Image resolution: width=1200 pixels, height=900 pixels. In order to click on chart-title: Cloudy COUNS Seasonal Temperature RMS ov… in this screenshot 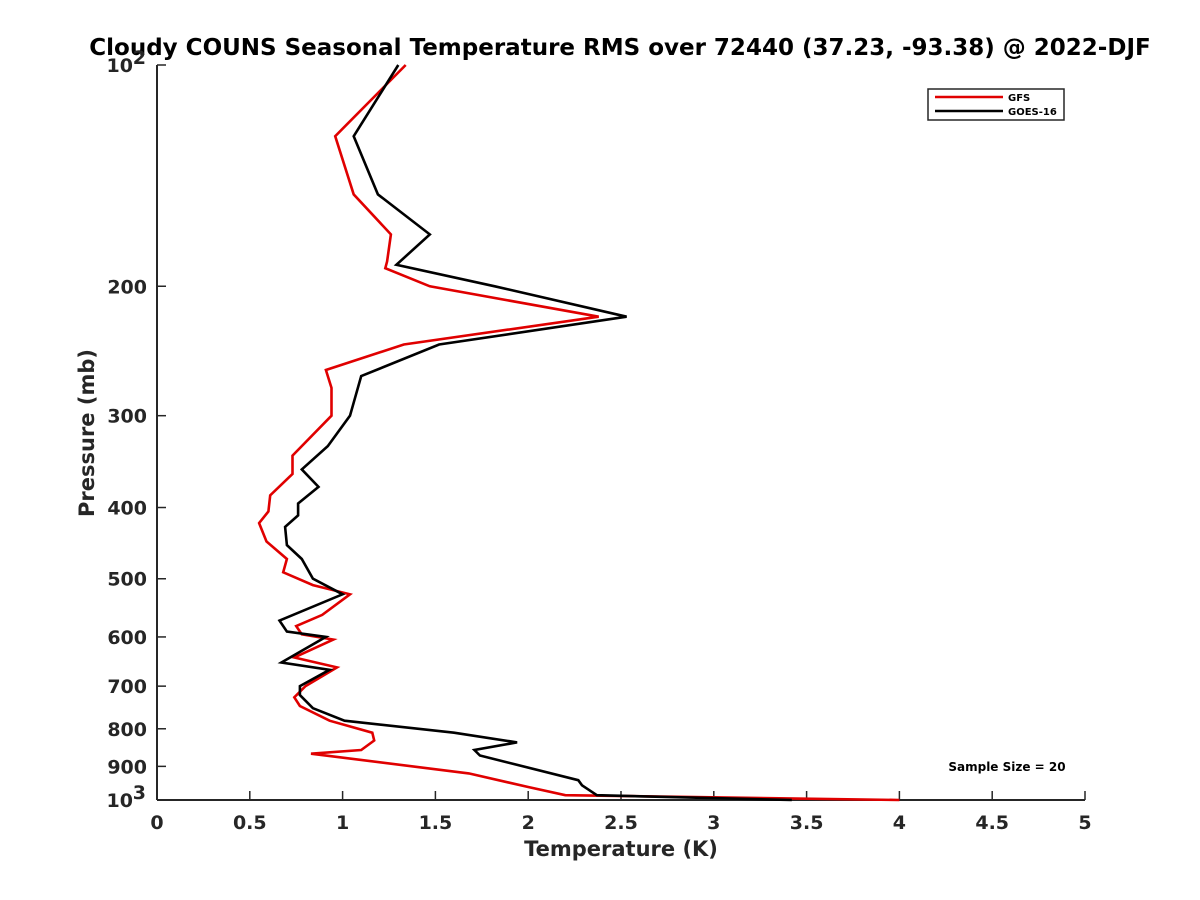, I will do `click(619, 48)`.